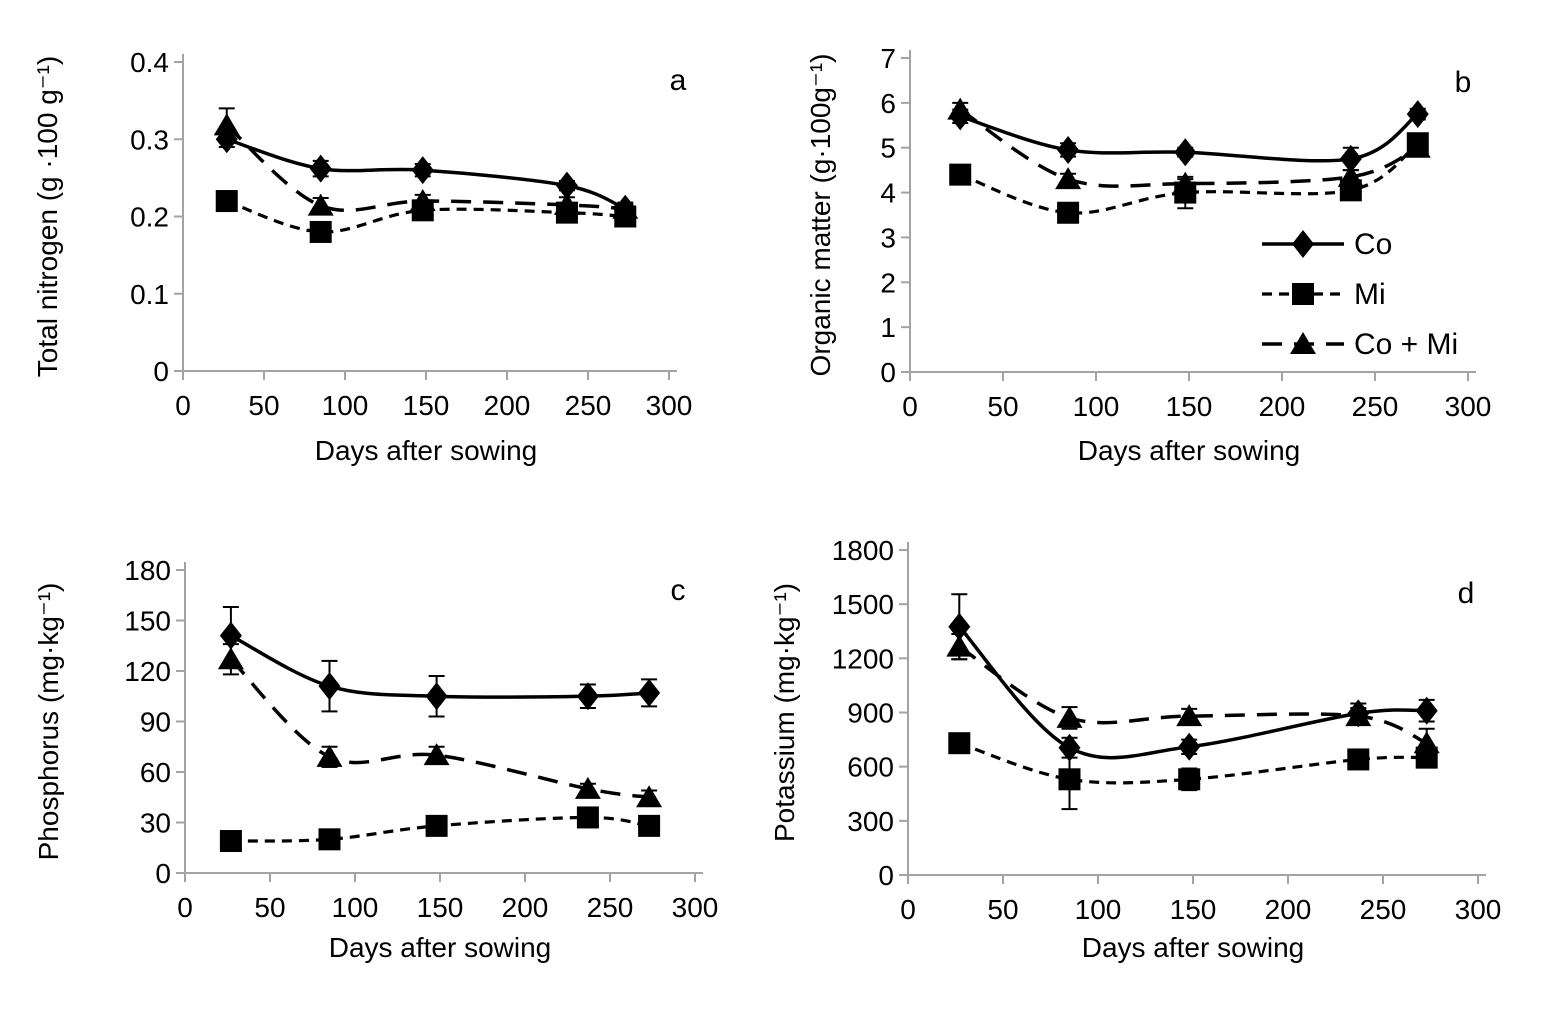  Describe the element at coordinates (1189, 136) in the screenshot. I see `series-co` at that location.